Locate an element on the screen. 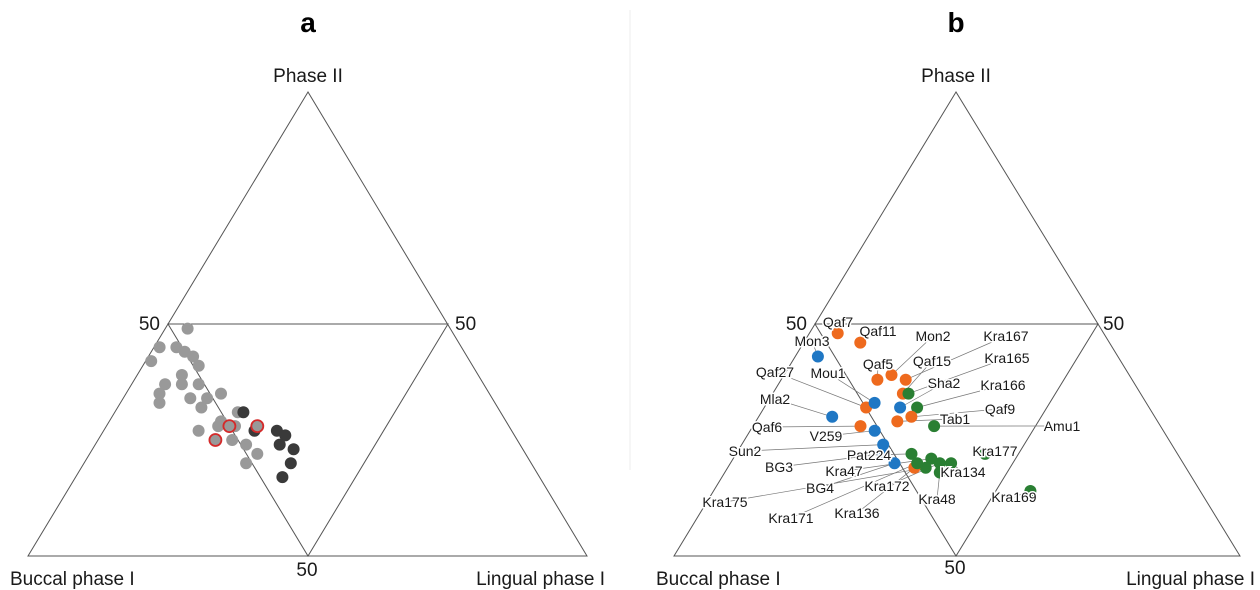  leader-line-tab1 is located at coordinates (926, 420).